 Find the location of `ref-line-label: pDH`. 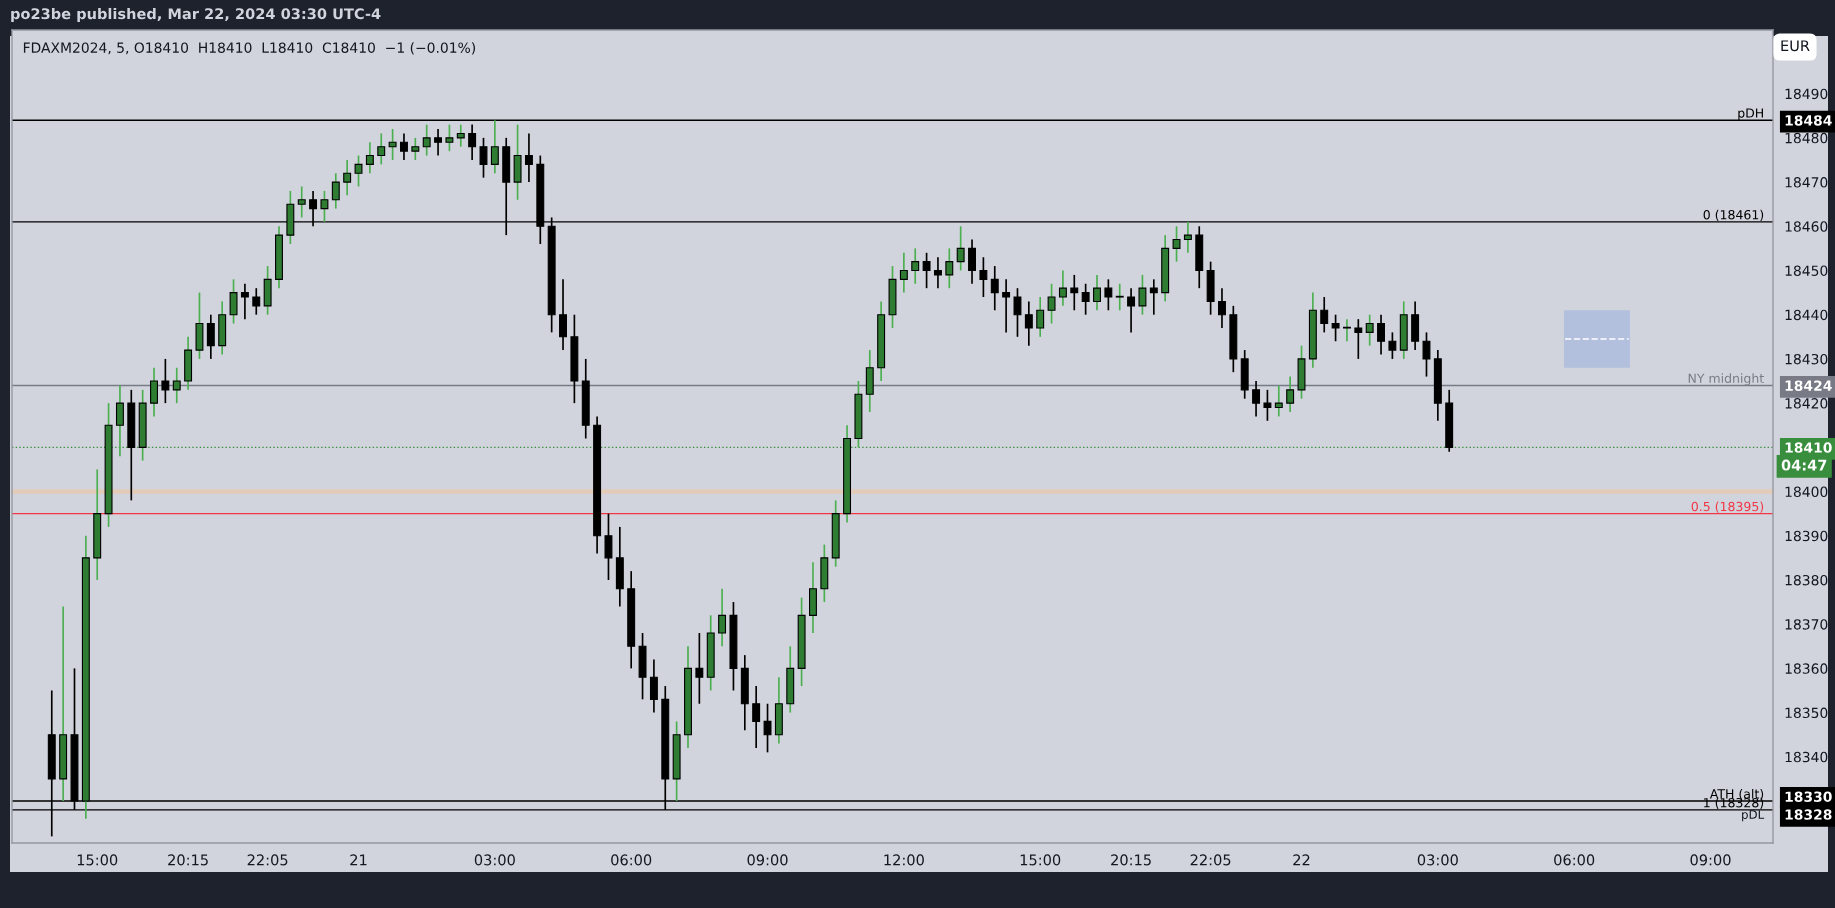

ref-line-label: pDH is located at coordinates (1750, 114).